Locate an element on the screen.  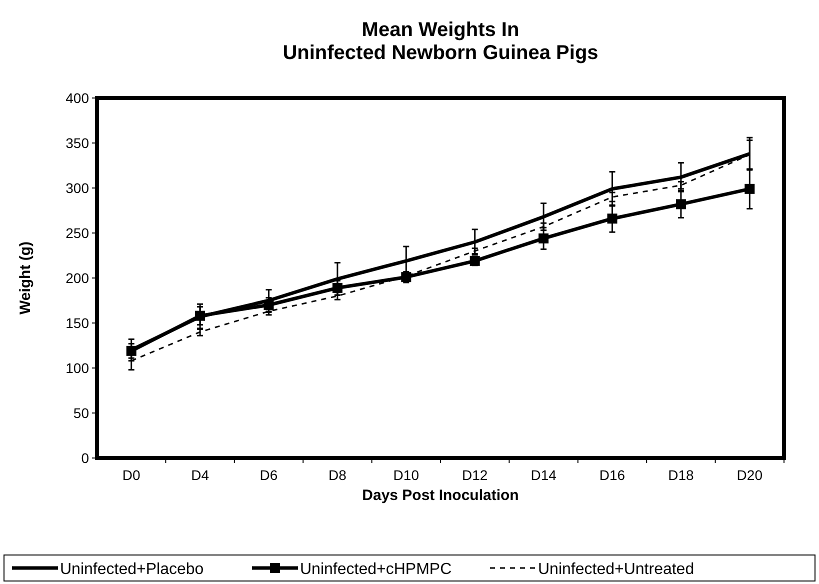
x-tick-label: D0 is located at coordinates (131, 475).